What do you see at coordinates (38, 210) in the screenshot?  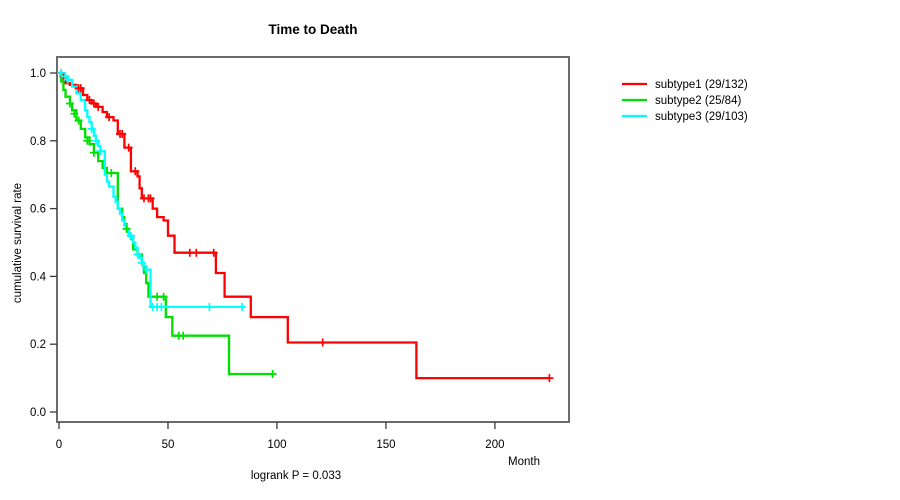 I see `y-tick-label: 0.6` at bounding box center [38, 210].